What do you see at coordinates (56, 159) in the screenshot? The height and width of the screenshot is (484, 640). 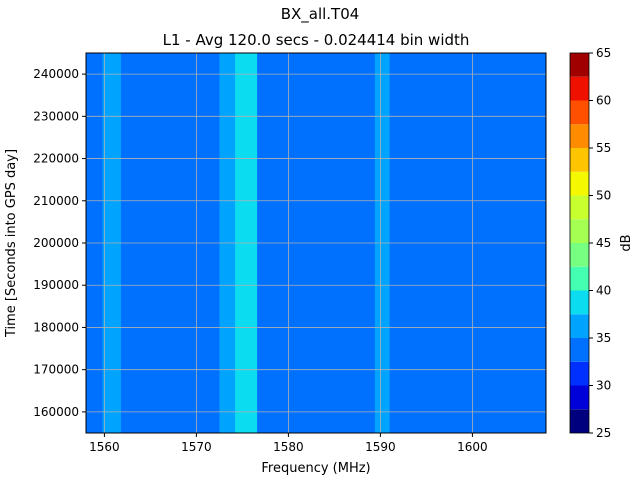 I see `y-tick-label: 220000` at bounding box center [56, 159].